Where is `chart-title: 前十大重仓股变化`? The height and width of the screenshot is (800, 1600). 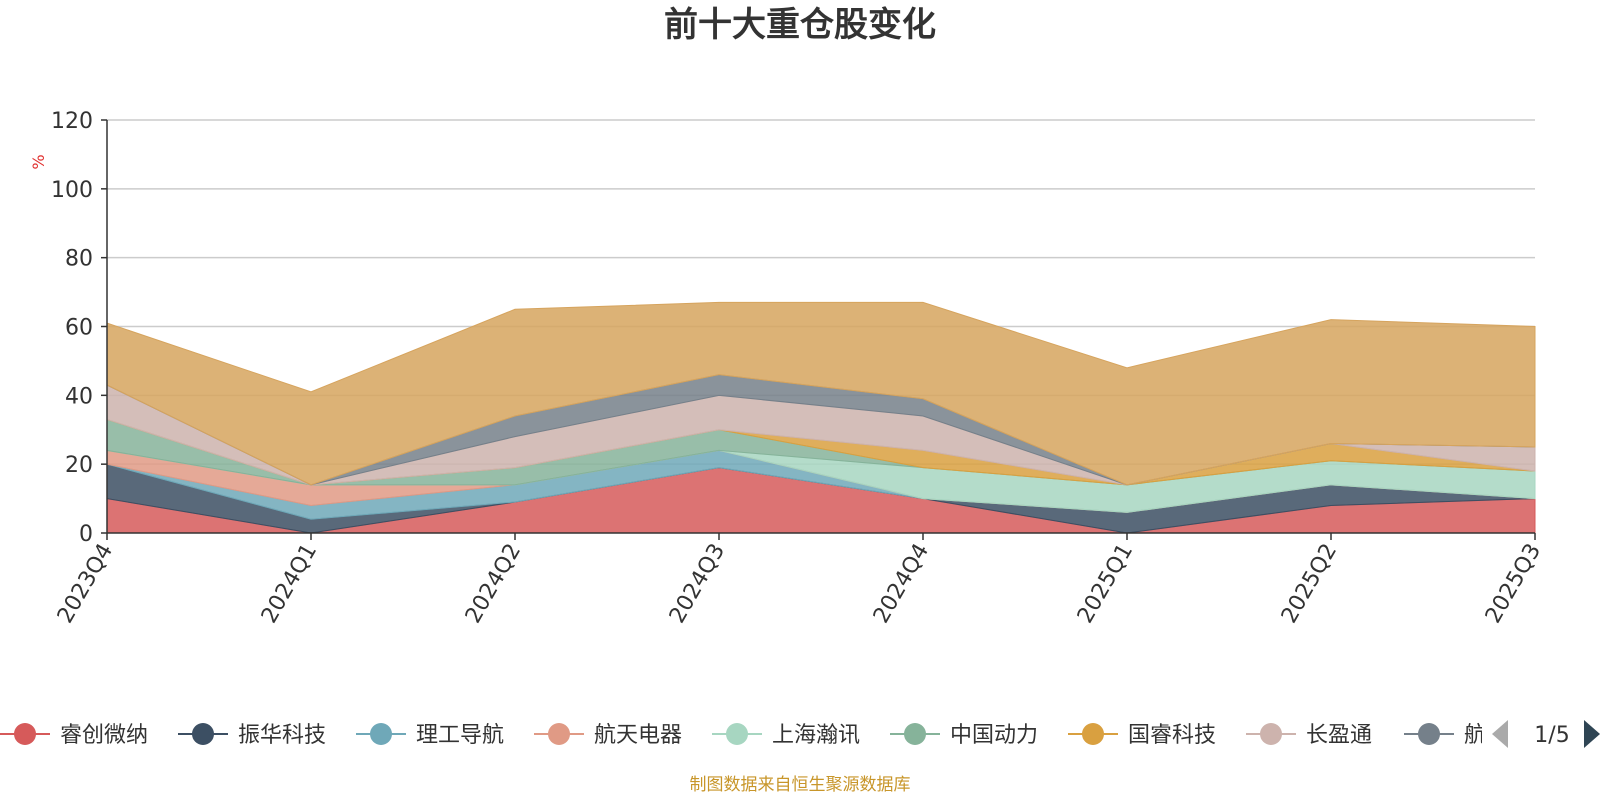
chart-title: 前十大重仓股变化 is located at coordinates (800, 25).